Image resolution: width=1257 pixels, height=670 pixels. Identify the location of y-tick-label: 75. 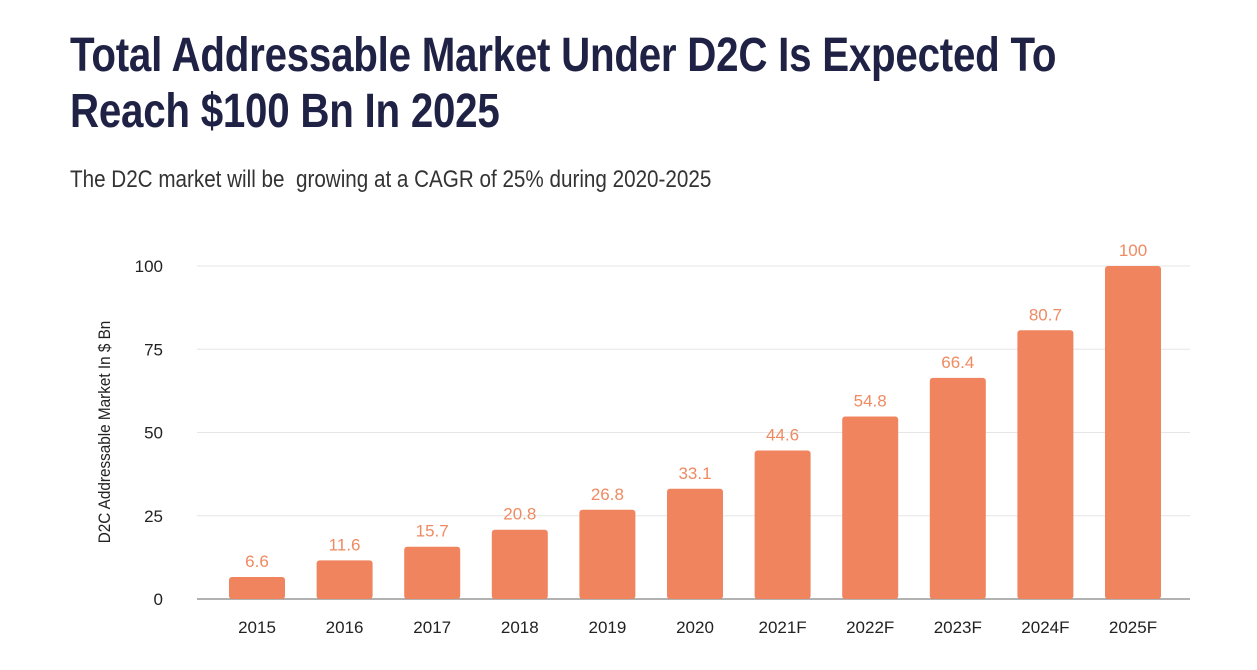
(153, 349).